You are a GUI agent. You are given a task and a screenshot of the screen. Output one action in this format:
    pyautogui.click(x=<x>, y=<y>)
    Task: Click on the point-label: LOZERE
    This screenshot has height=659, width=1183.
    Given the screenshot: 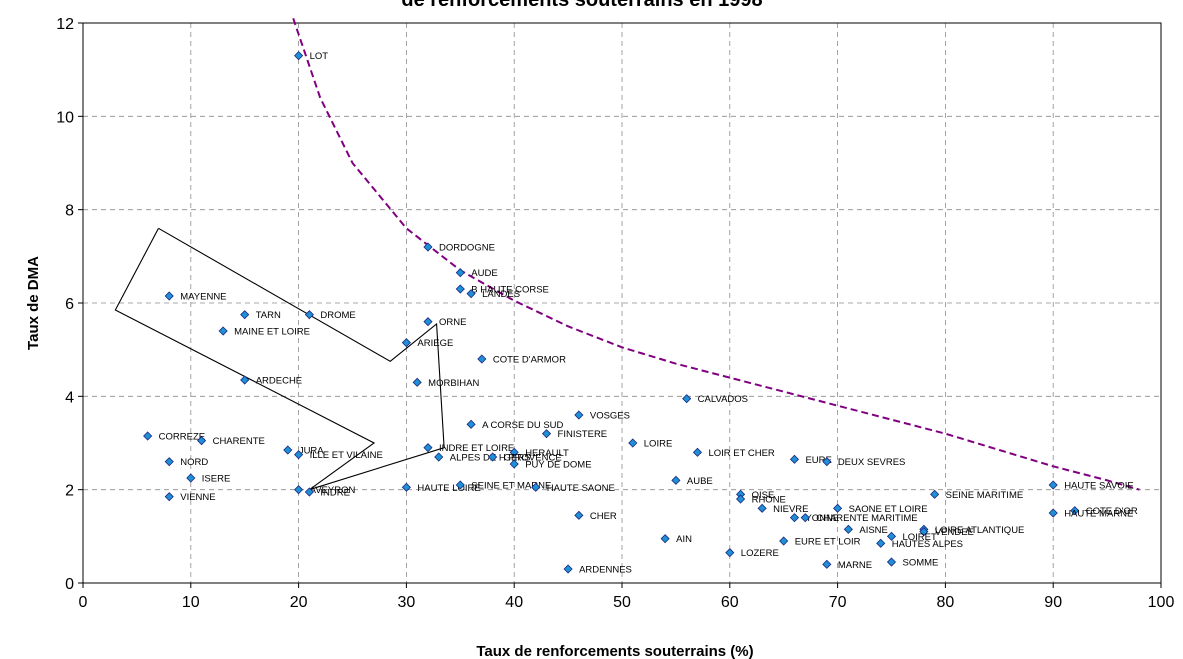 What is the action you would take?
    pyautogui.click(x=760, y=553)
    